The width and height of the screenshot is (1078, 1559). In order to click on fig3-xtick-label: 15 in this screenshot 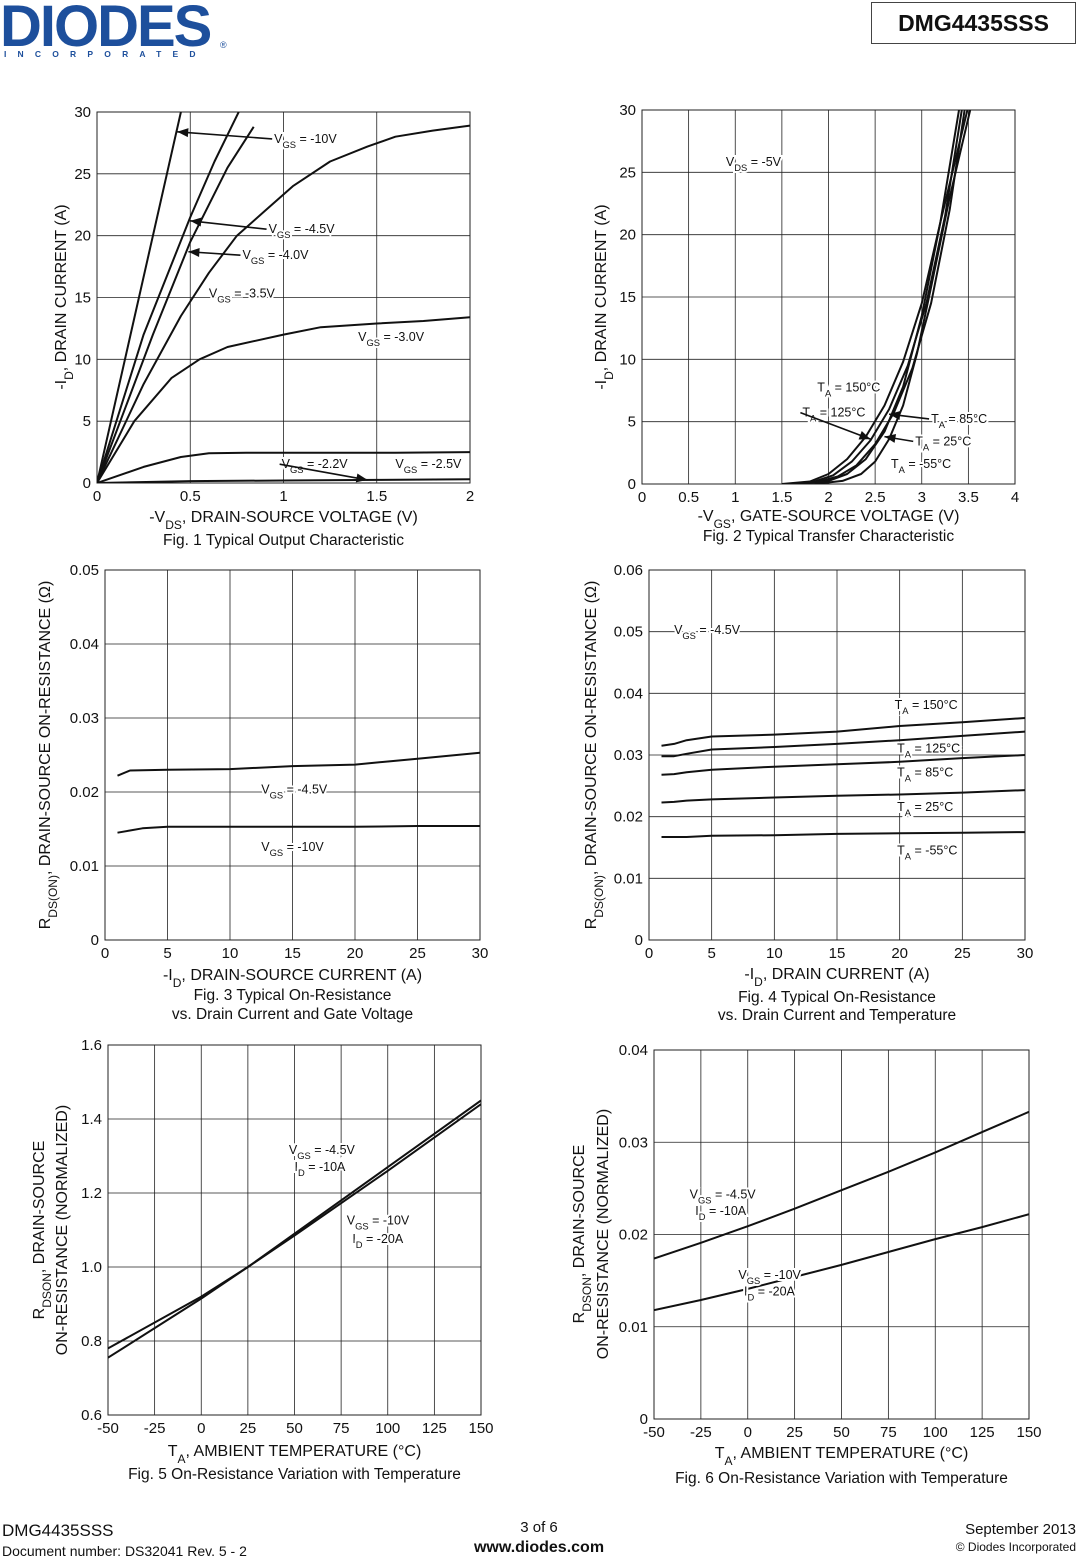, I will do `click(292, 953)`.